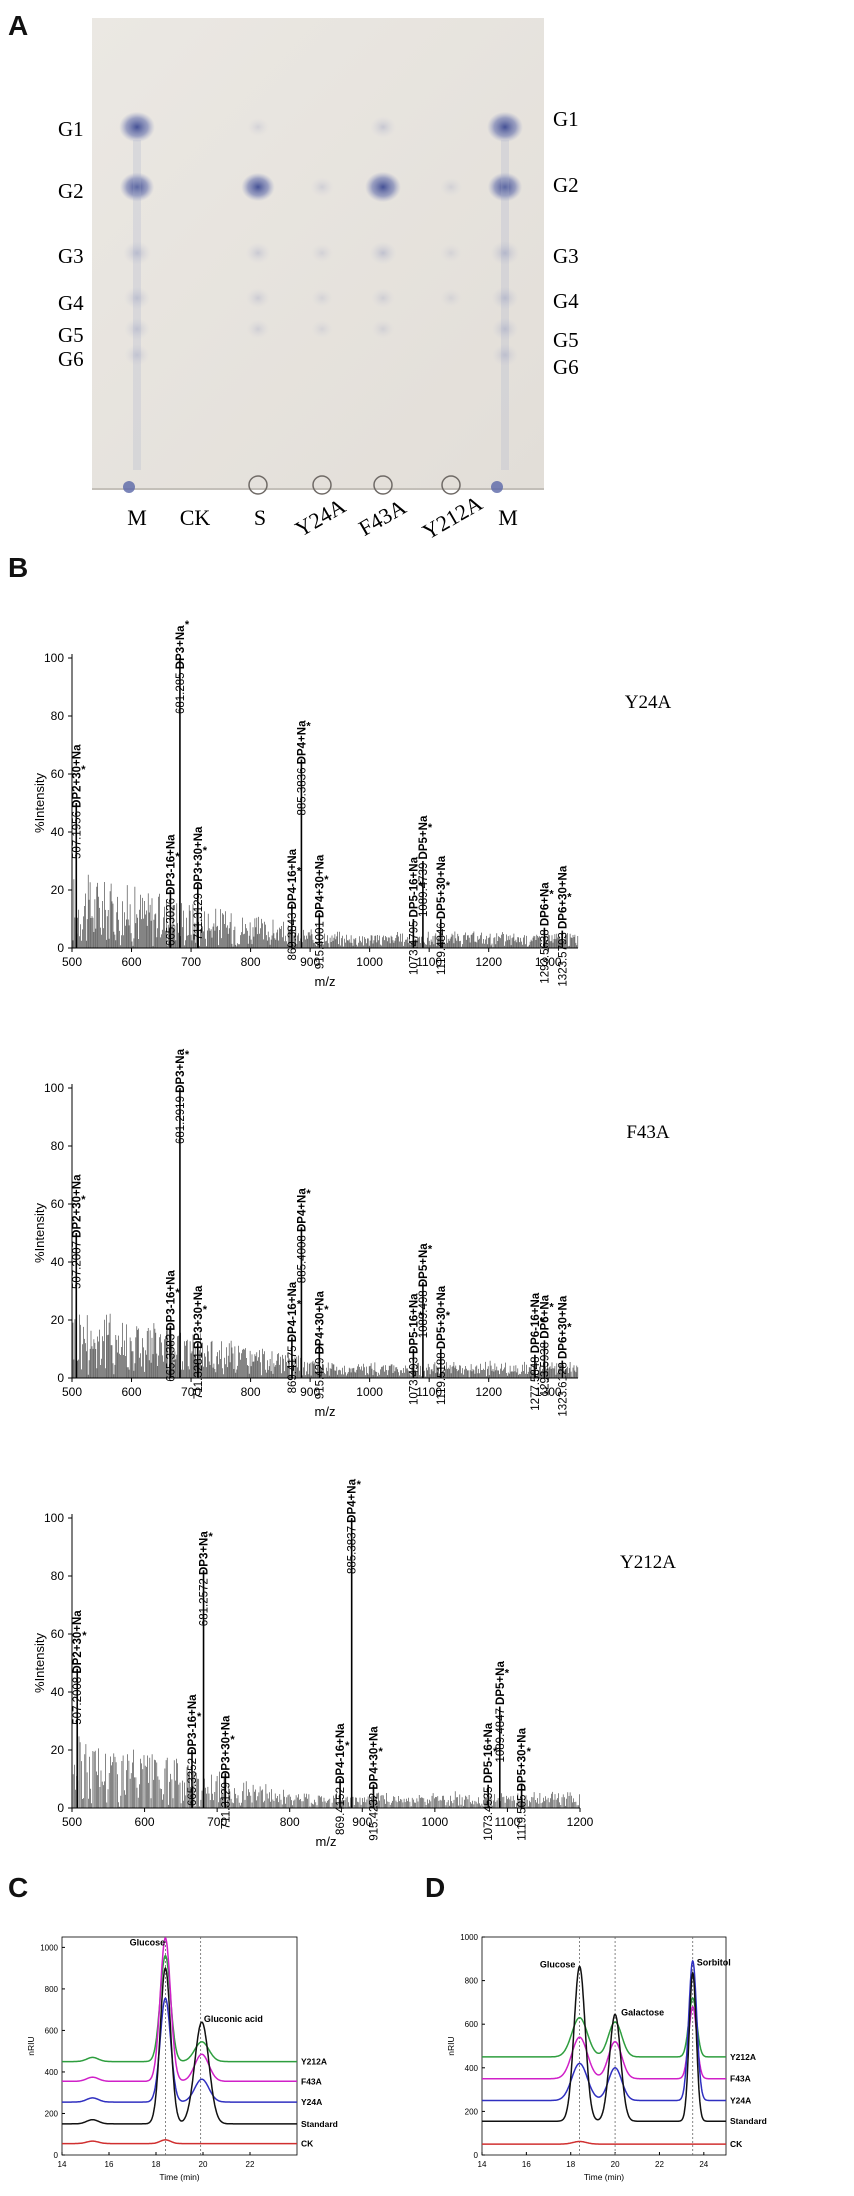  What do you see at coordinates (414, 1349) in the screenshot?
I see `peak-label: 1073.493 DP5-16+Na` at bounding box center [414, 1349].